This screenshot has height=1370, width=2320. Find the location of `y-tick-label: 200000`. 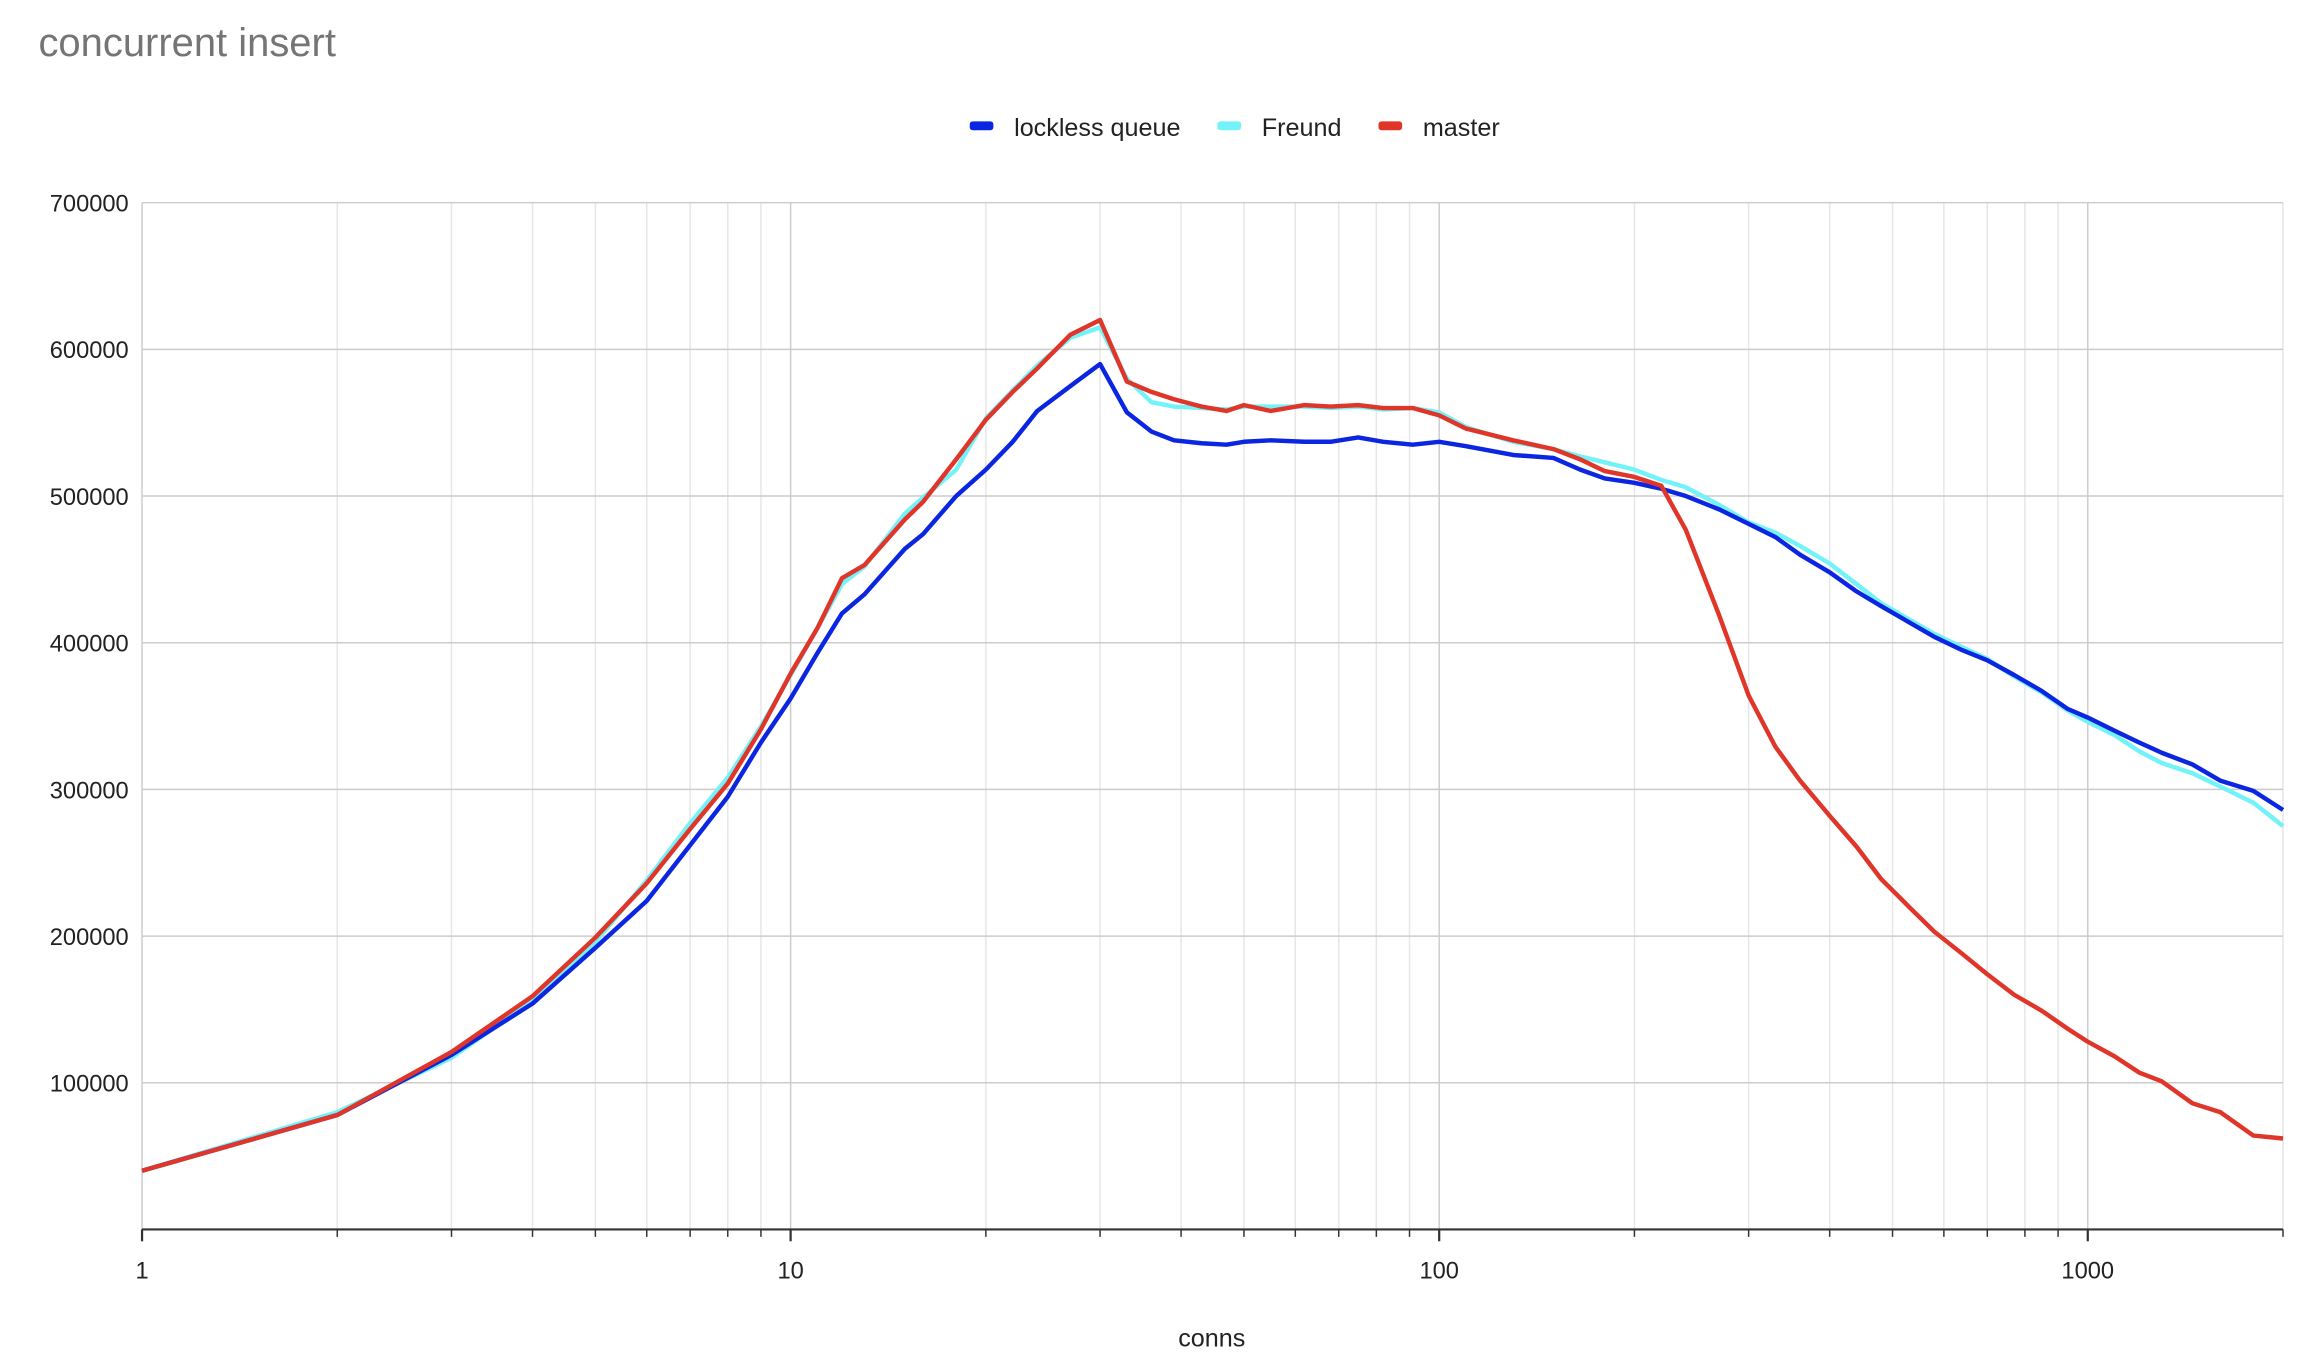

y-tick-label: 200000 is located at coordinates (89, 938).